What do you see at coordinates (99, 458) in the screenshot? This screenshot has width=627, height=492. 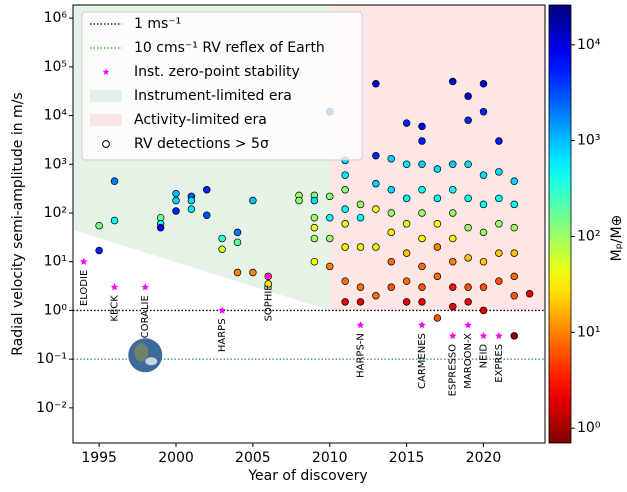 I see `x-tick-label: 1995` at bounding box center [99, 458].